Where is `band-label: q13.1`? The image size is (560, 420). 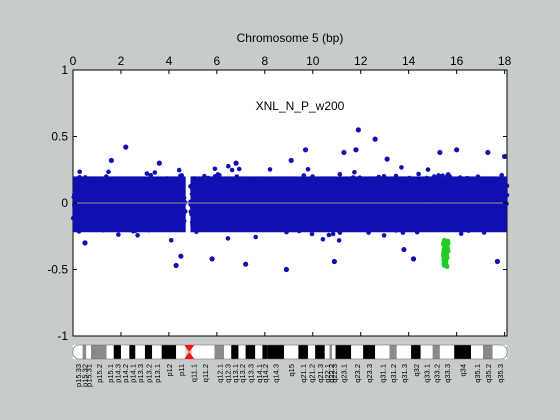
band-label: q13.1 is located at coordinates (235, 373).